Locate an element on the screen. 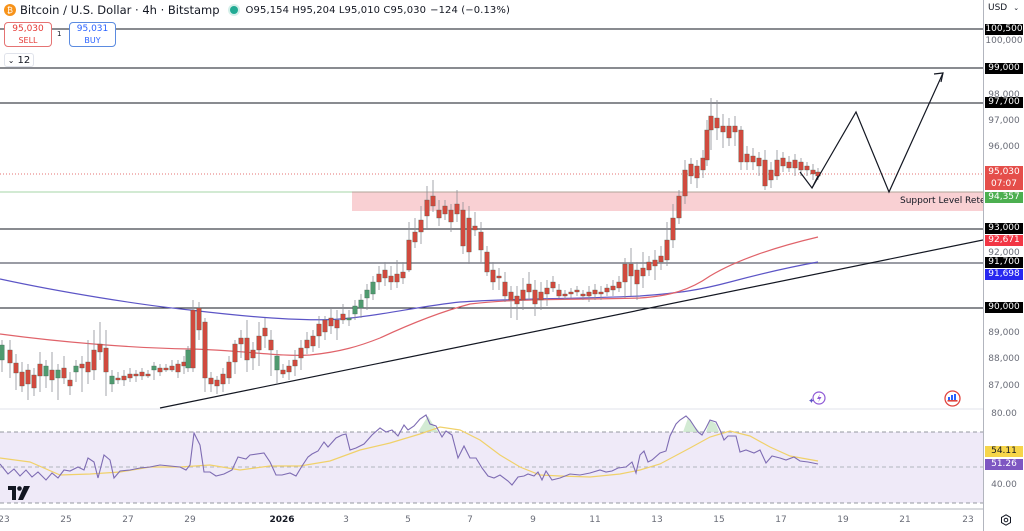  rsi-ma-tag: 54.11 is located at coordinates (1004, 451).